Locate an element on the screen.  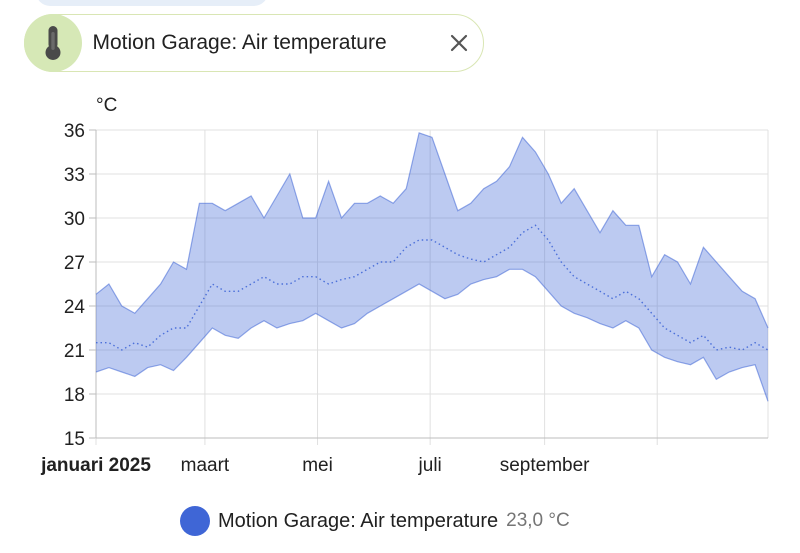
legend-current-value: 23,0 °C is located at coordinates (538, 520).